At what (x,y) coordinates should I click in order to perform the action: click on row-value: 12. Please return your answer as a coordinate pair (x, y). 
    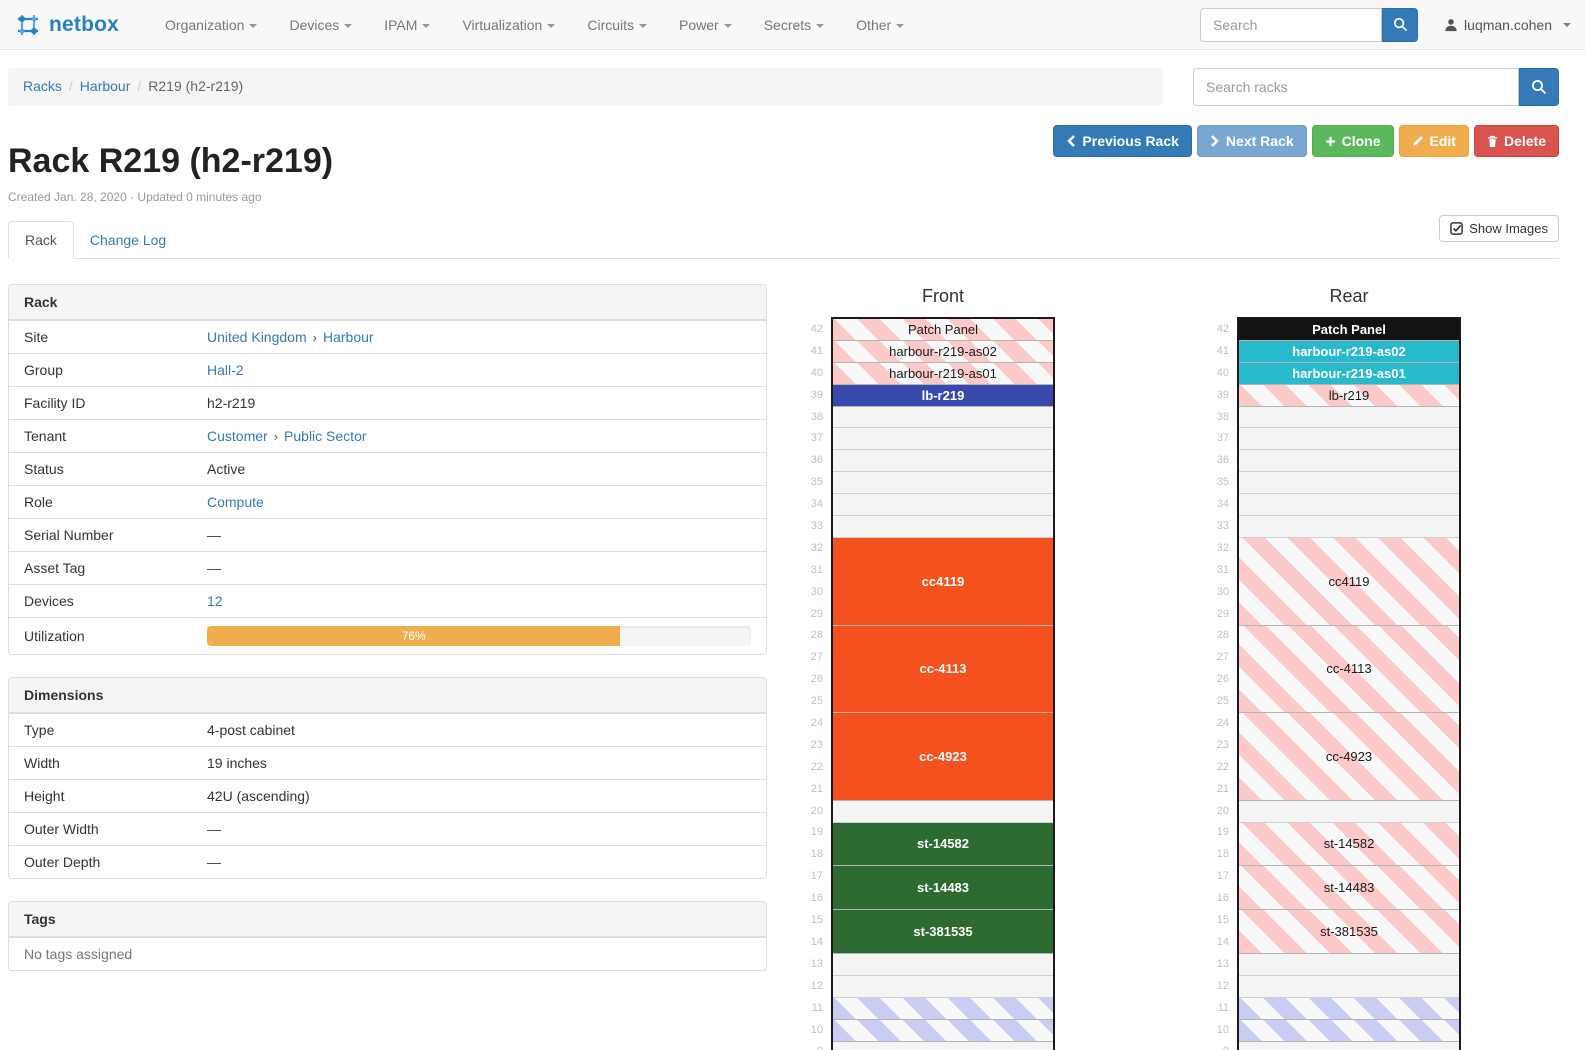
    Looking at the image, I should click on (479, 601).